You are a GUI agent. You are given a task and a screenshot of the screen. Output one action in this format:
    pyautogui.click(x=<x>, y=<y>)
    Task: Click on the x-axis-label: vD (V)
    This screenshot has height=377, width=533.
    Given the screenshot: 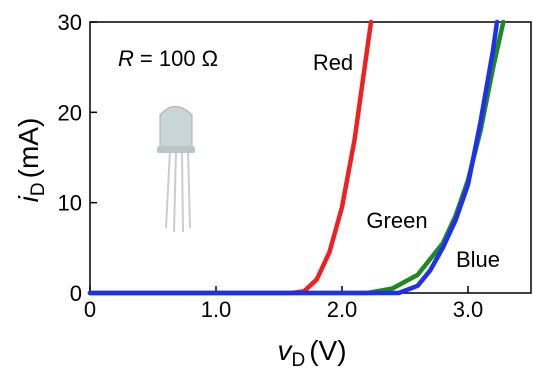 What is the action you would take?
    pyautogui.click(x=311, y=353)
    